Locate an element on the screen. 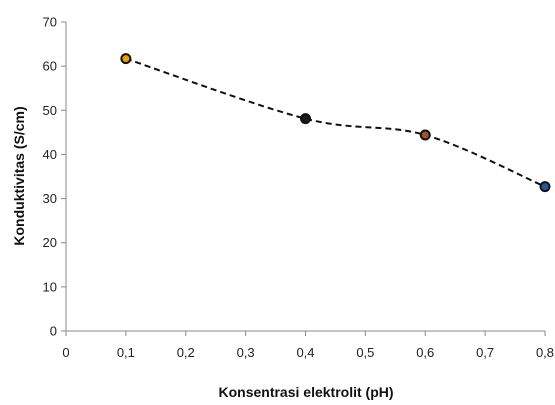 The height and width of the screenshot is (405, 555). x-tick-labels: 0 0,1 0,2 0,3 0,4 0,5 0,6 0,7 0,8 is located at coordinates (308, 352).